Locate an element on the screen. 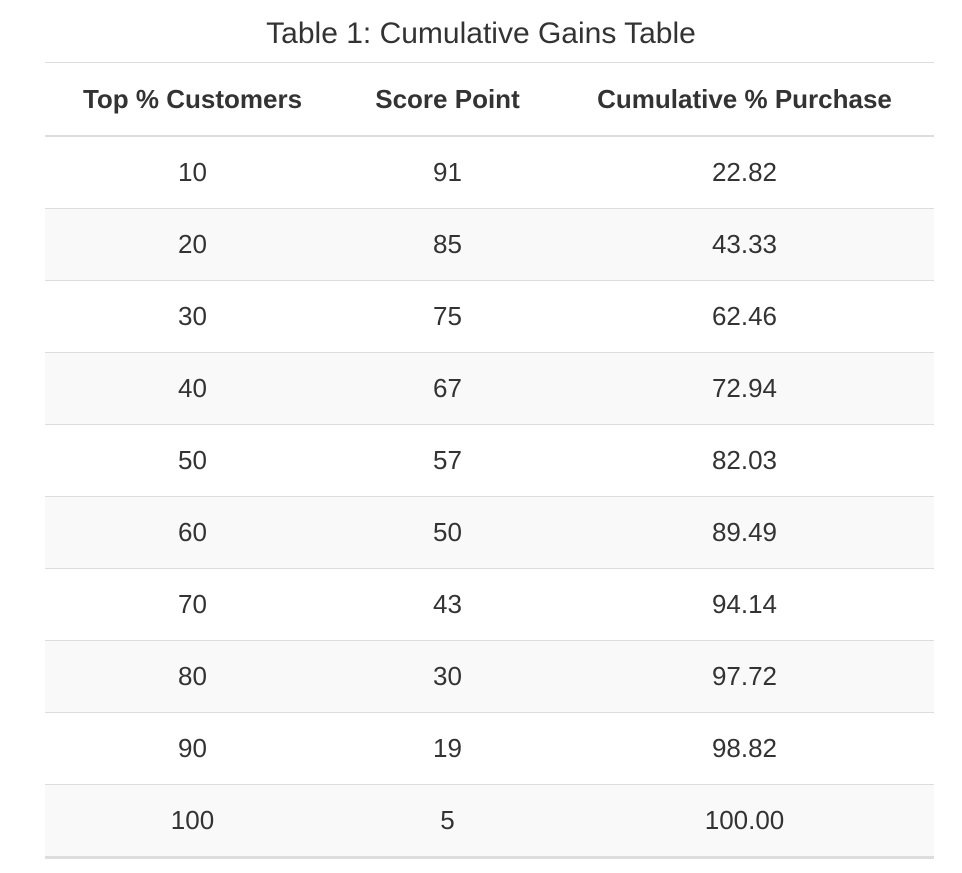 The height and width of the screenshot is (873, 962). column-header-cumulative-percent-purchase: Cumulative % Purchase is located at coordinates (744, 99).